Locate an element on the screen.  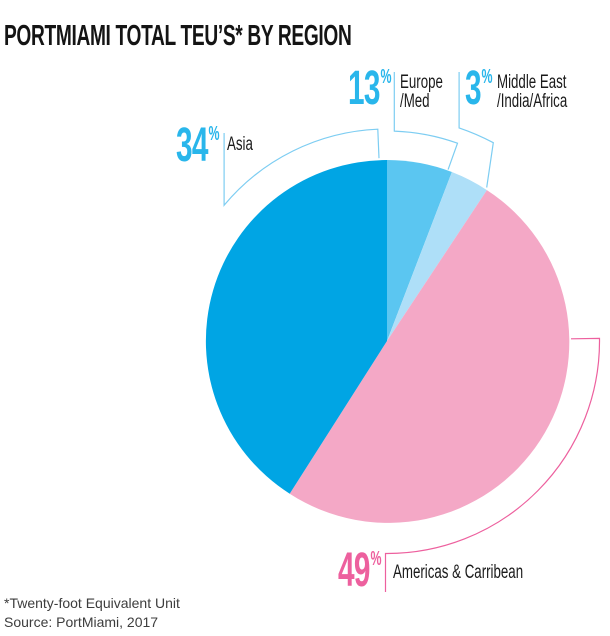
footnote-text: *Twenty-foot Equivalent Unit is located at coordinates (92, 603).